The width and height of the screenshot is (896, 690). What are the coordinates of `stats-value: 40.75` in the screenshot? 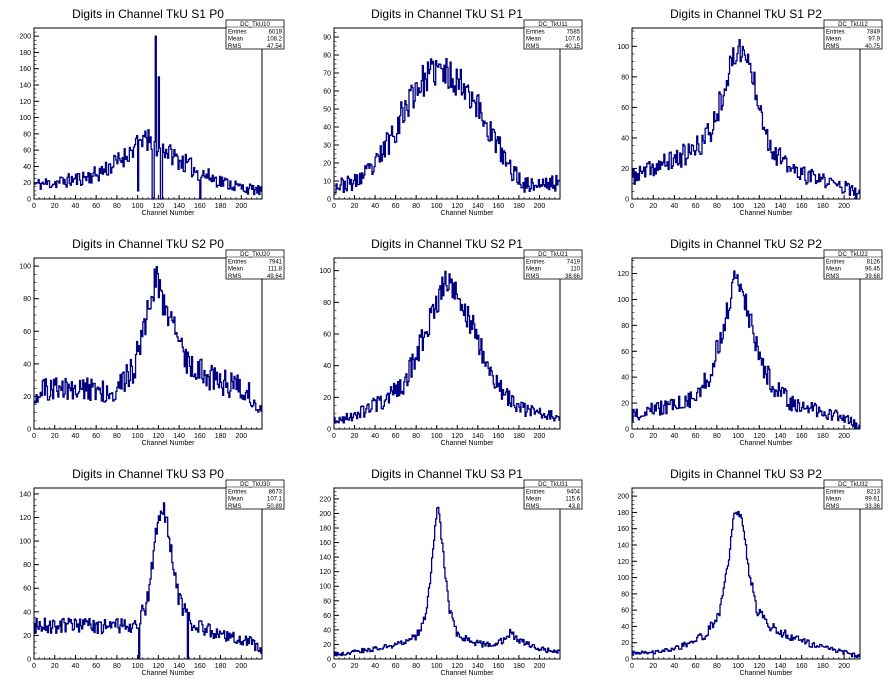 It's located at (873, 47).